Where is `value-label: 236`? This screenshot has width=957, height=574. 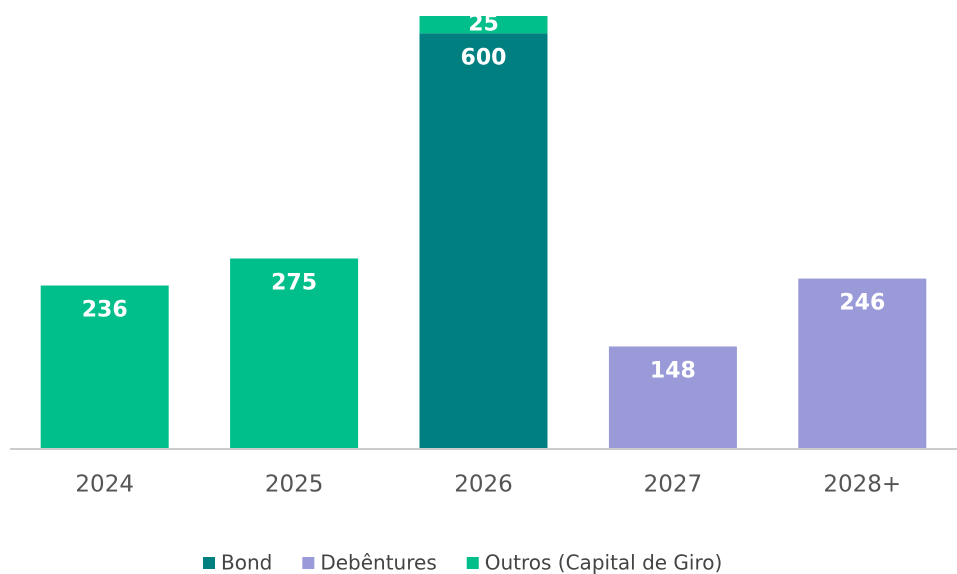
value-label: 236 is located at coordinates (105, 309).